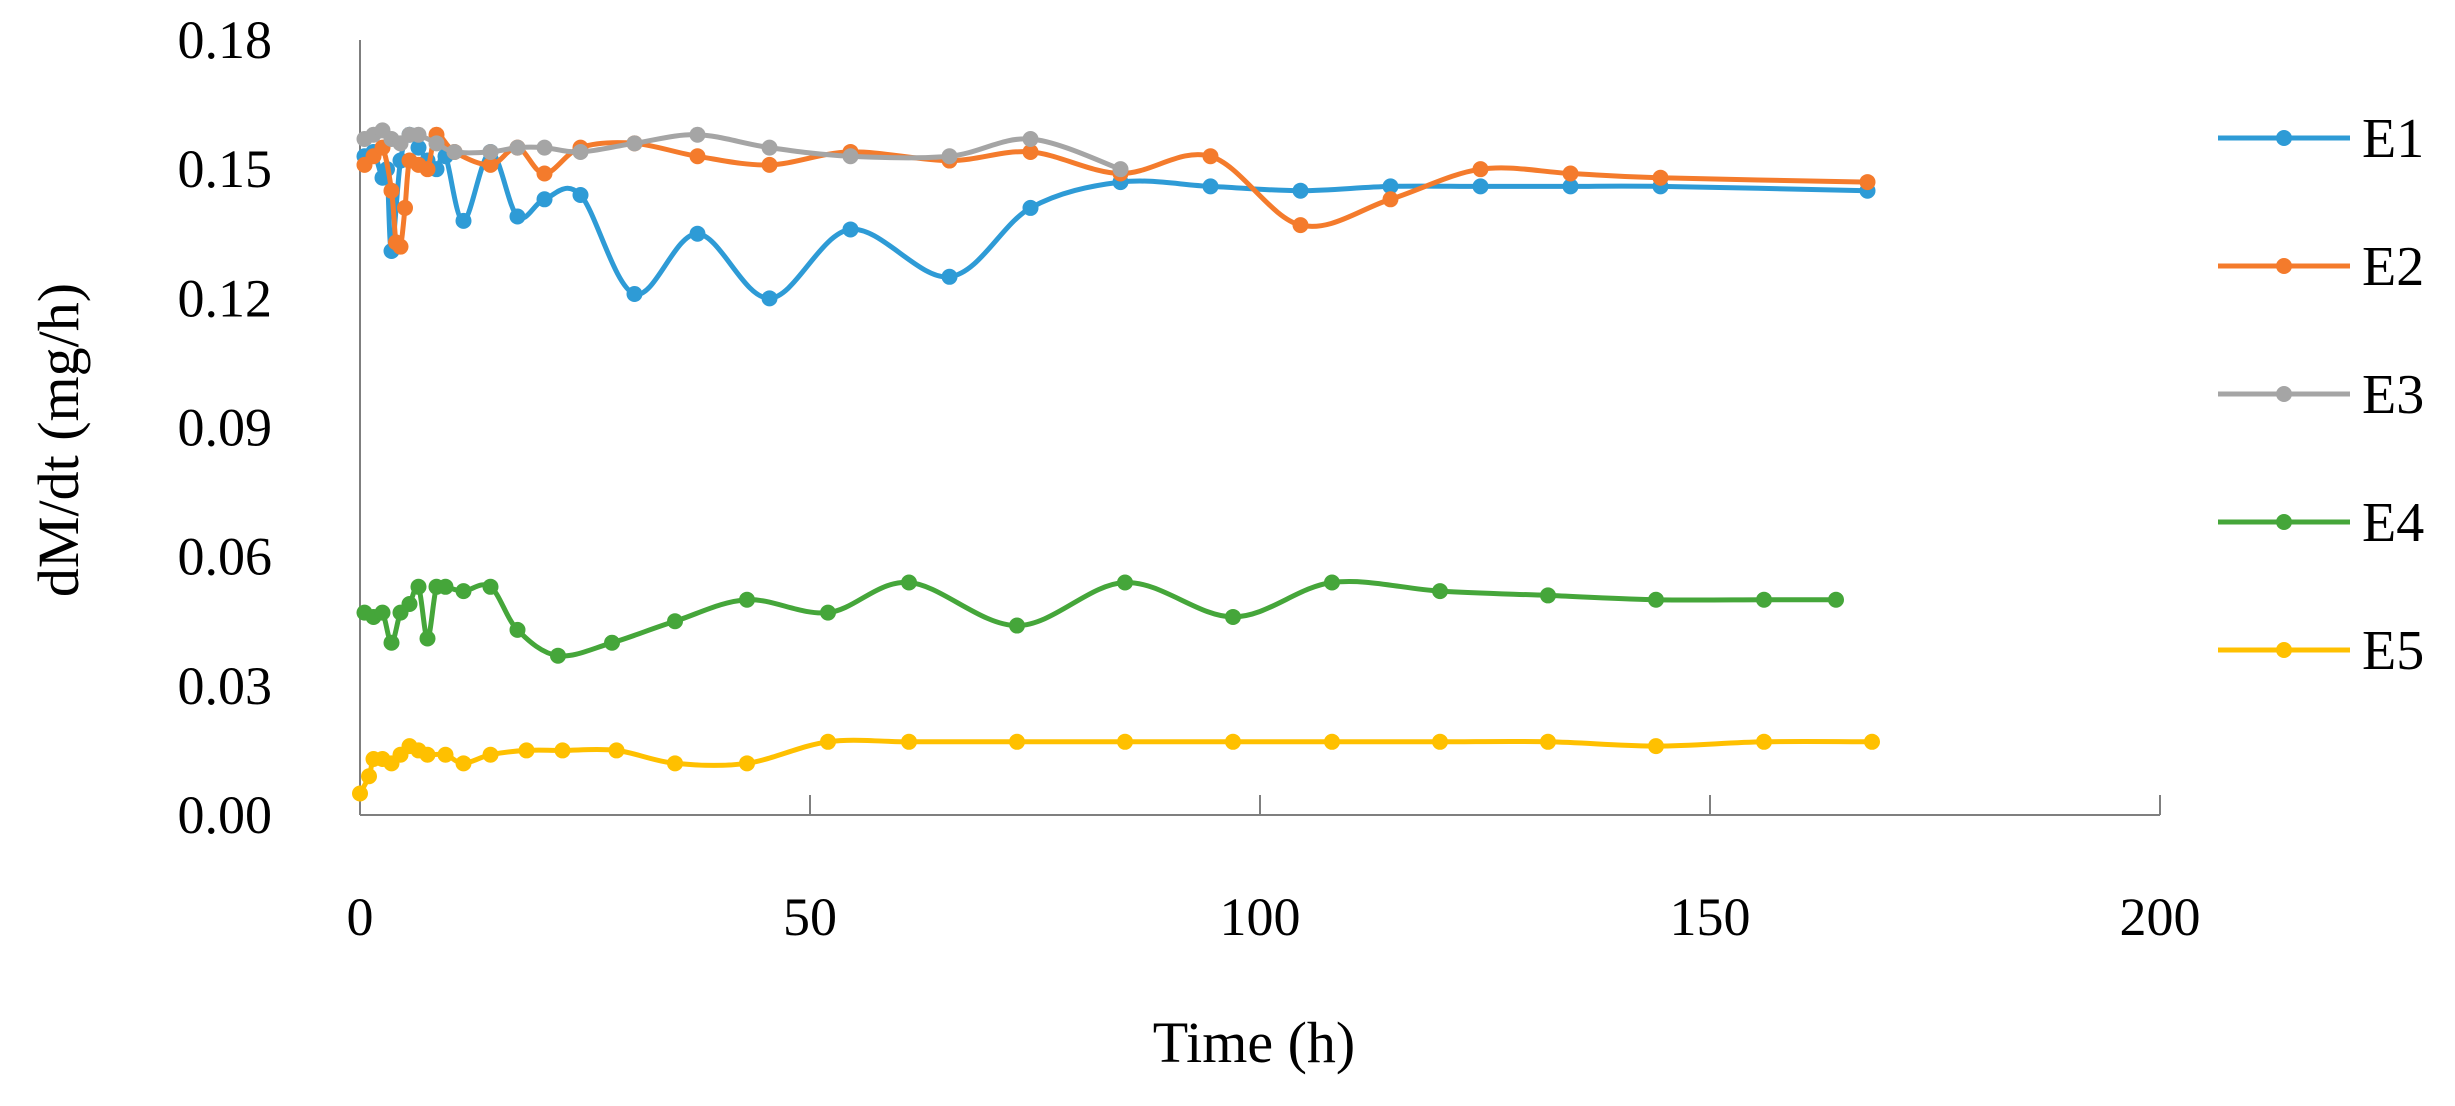 The width and height of the screenshot is (2455, 1106). What do you see at coordinates (2393, 395) in the screenshot?
I see `legend-label: E3` at bounding box center [2393, 395].